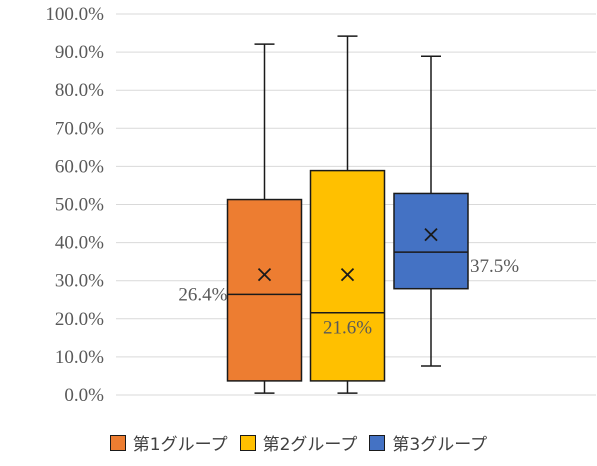 The height and width of the screenshot is (466, 597). I want to click on y-tick-label: 60.0%, so click(79, 166).